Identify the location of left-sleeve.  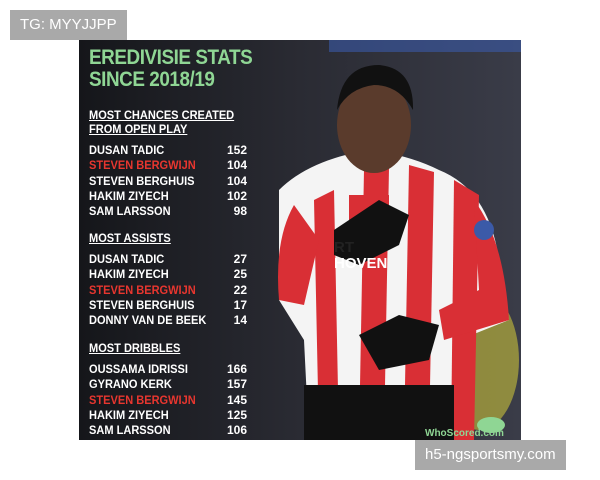
(298, 255).